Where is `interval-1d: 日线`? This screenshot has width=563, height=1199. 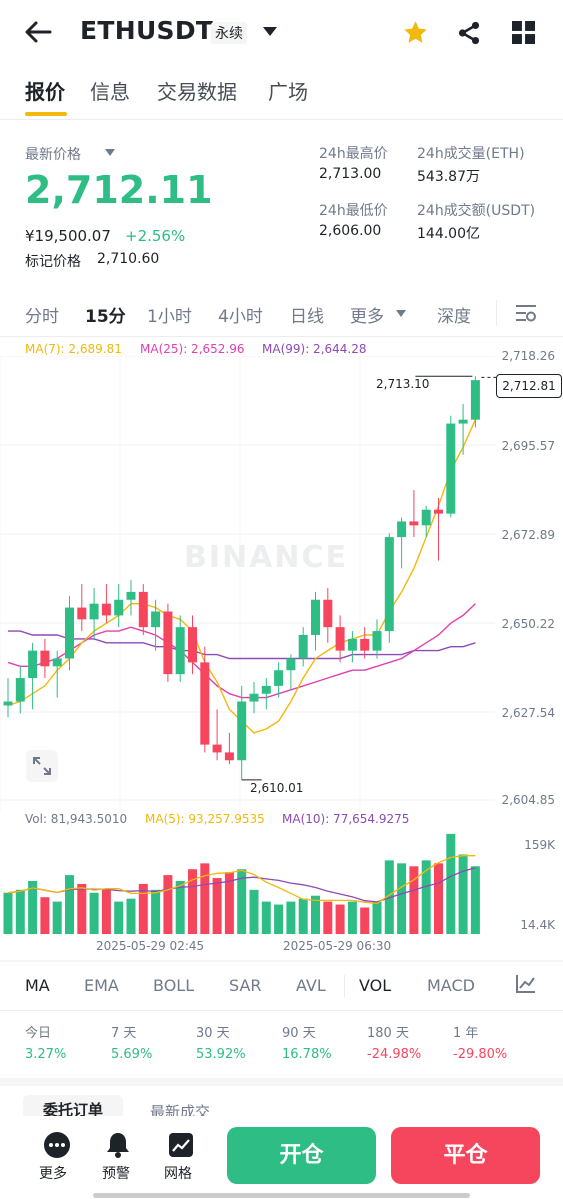 interval-1d: 日线 is located at coordinates (307, 317).